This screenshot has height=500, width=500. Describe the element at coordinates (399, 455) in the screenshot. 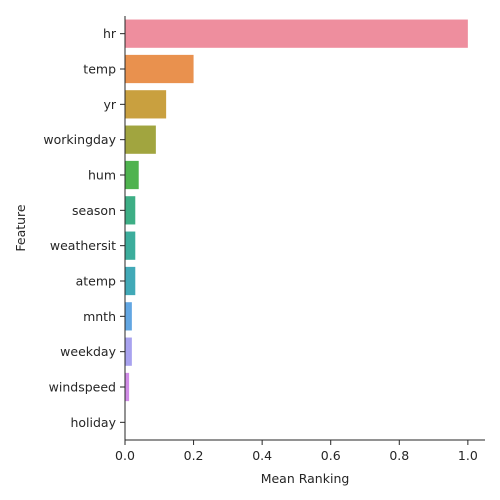

I see `x-tick-label-4: 0.8` at that location.